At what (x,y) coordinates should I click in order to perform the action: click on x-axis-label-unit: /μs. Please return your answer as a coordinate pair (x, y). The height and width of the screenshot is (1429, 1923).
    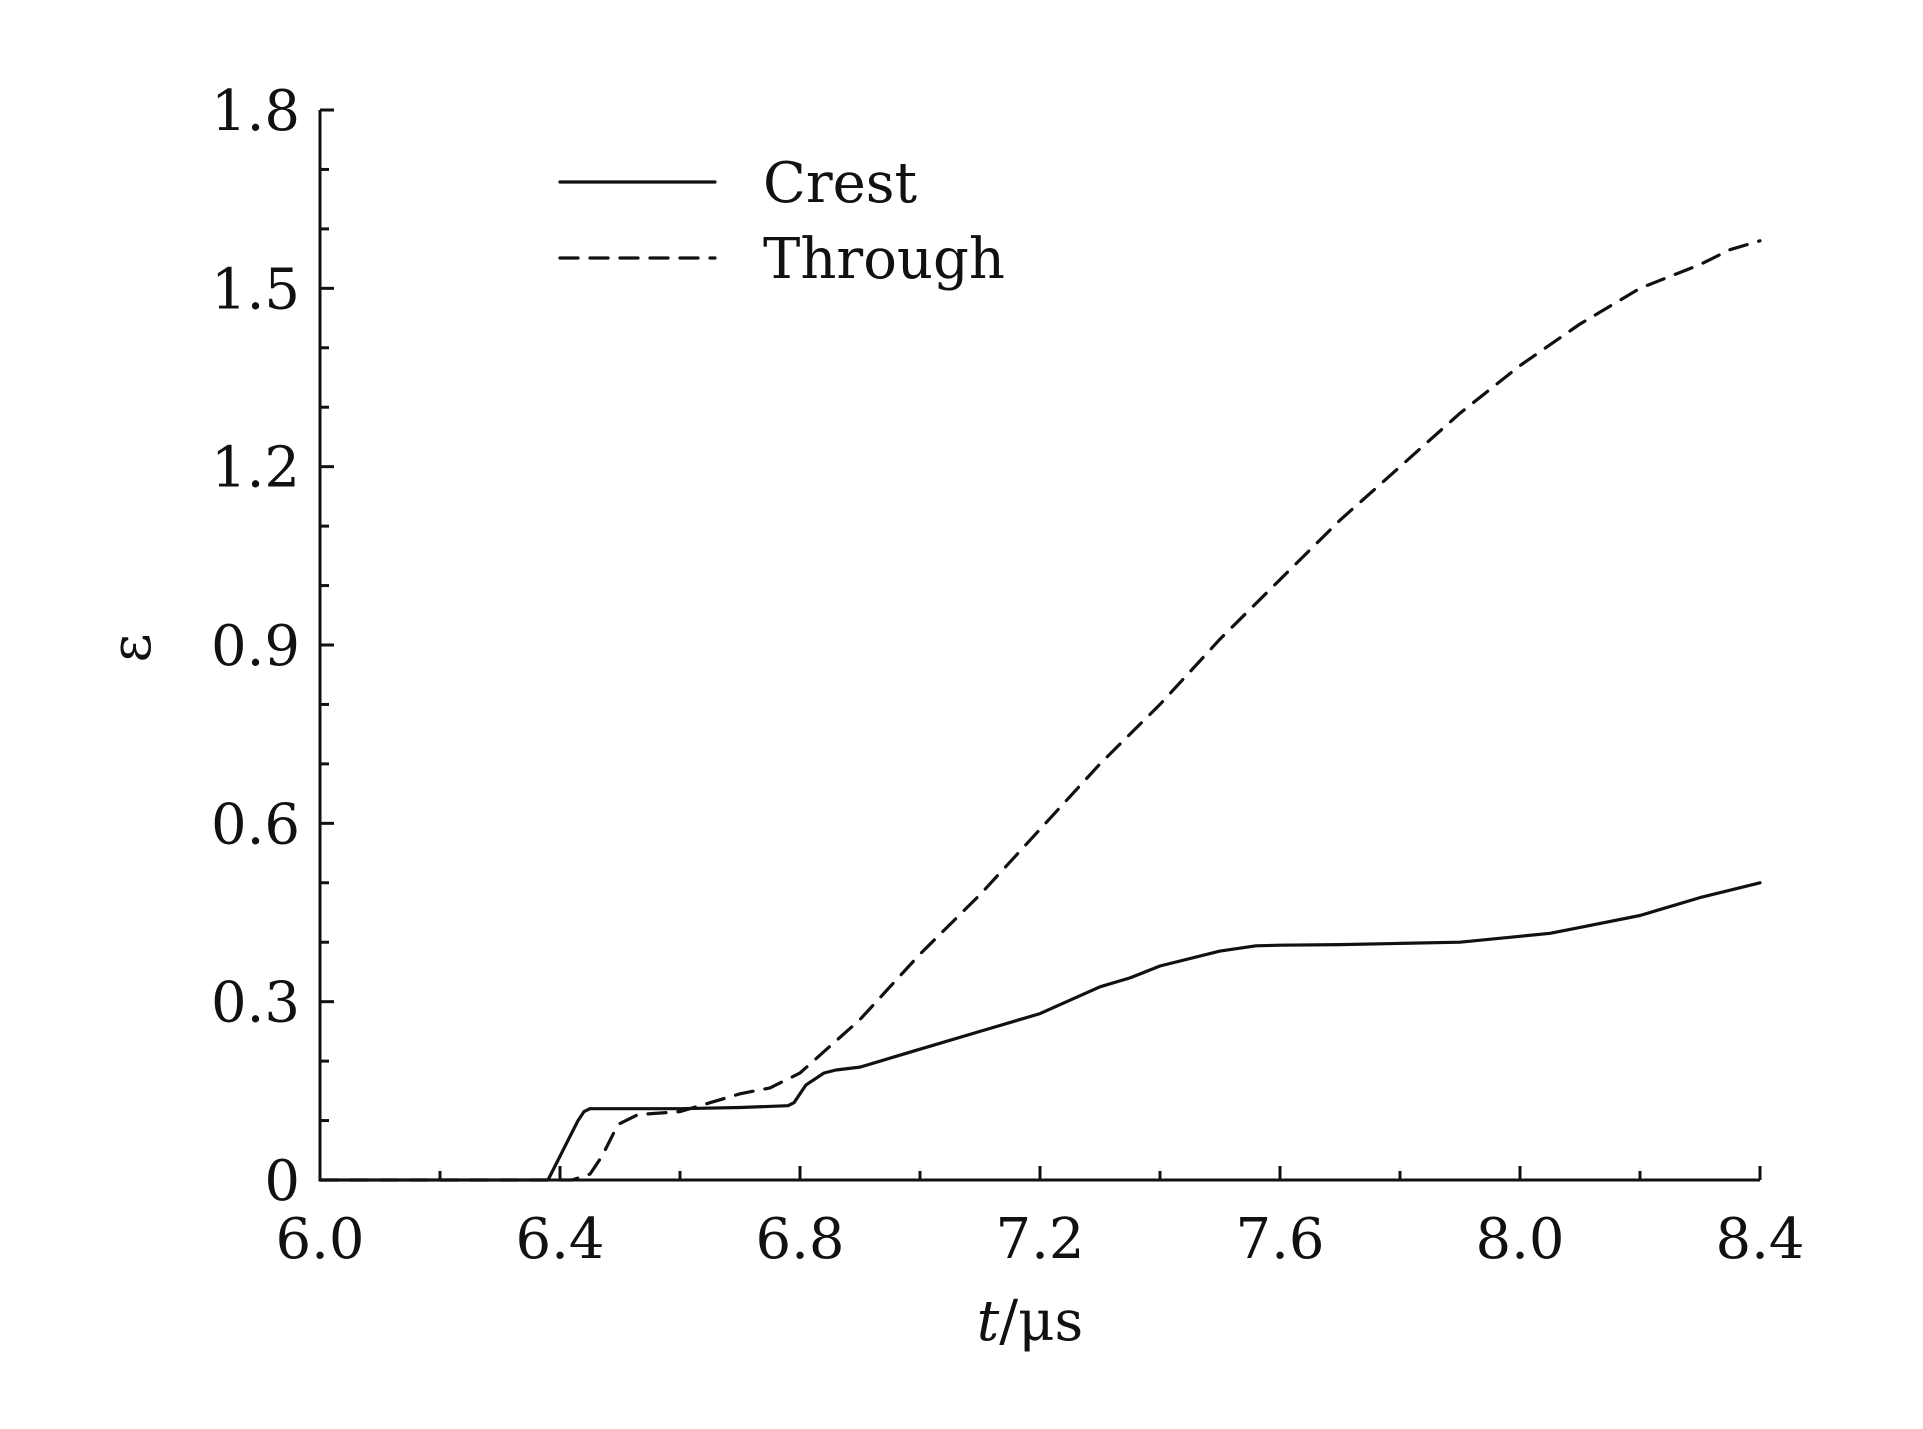
    Looking at the image, I should click on (1041, 1321).